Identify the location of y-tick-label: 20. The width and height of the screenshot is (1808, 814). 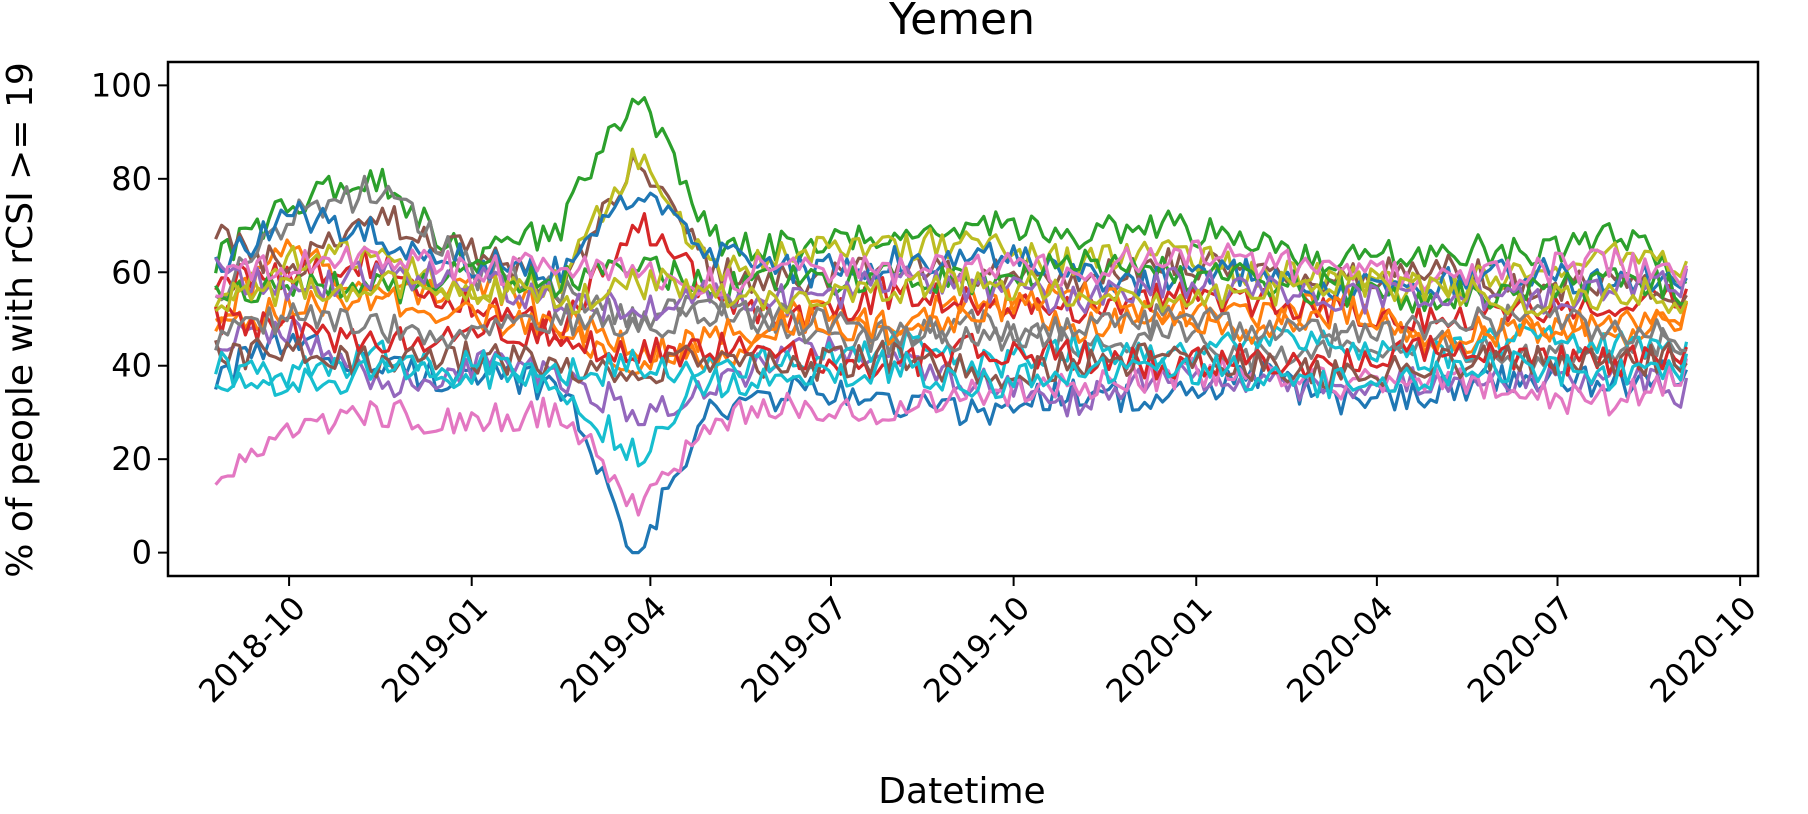
(131, 459).